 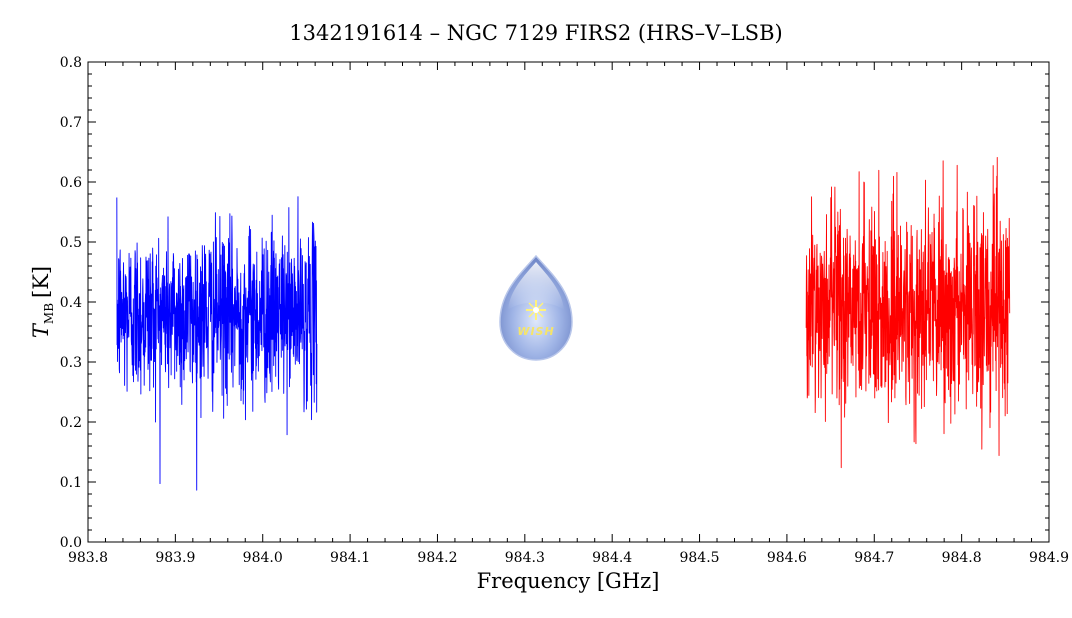 What do you see at coordinates (263, 558) in the screenshot?
I see `x-tick-label: 984.0` at bounding box center [263, 558].